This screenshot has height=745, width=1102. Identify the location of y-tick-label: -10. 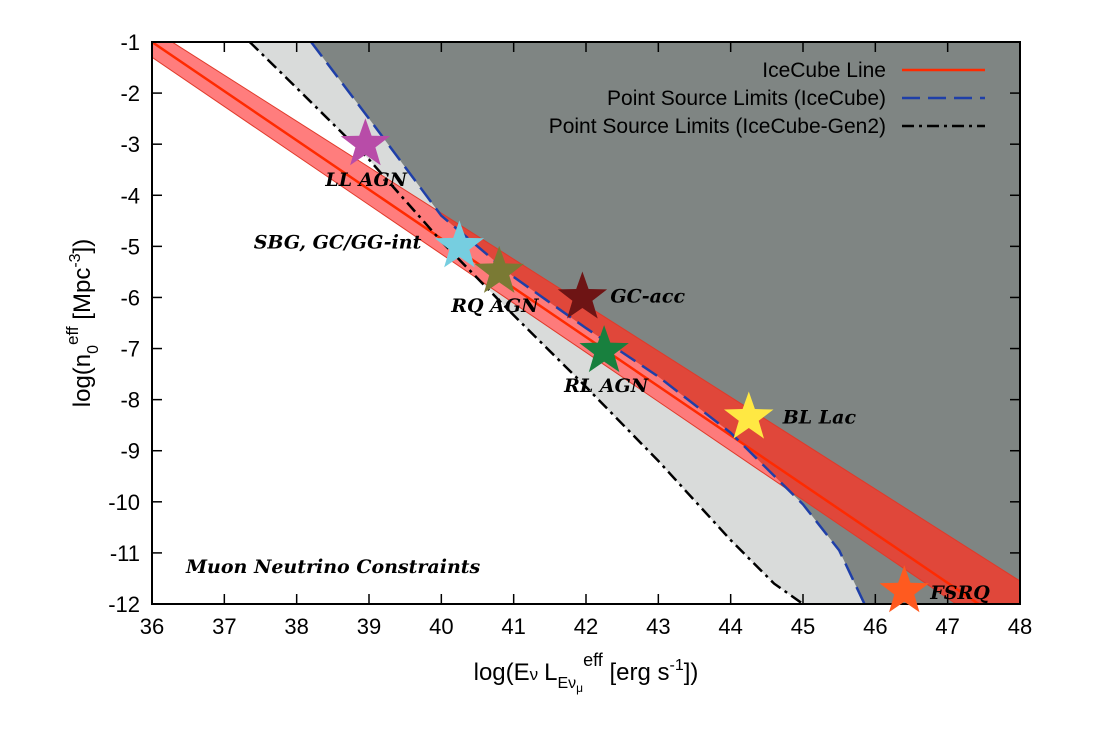
(124, 502).